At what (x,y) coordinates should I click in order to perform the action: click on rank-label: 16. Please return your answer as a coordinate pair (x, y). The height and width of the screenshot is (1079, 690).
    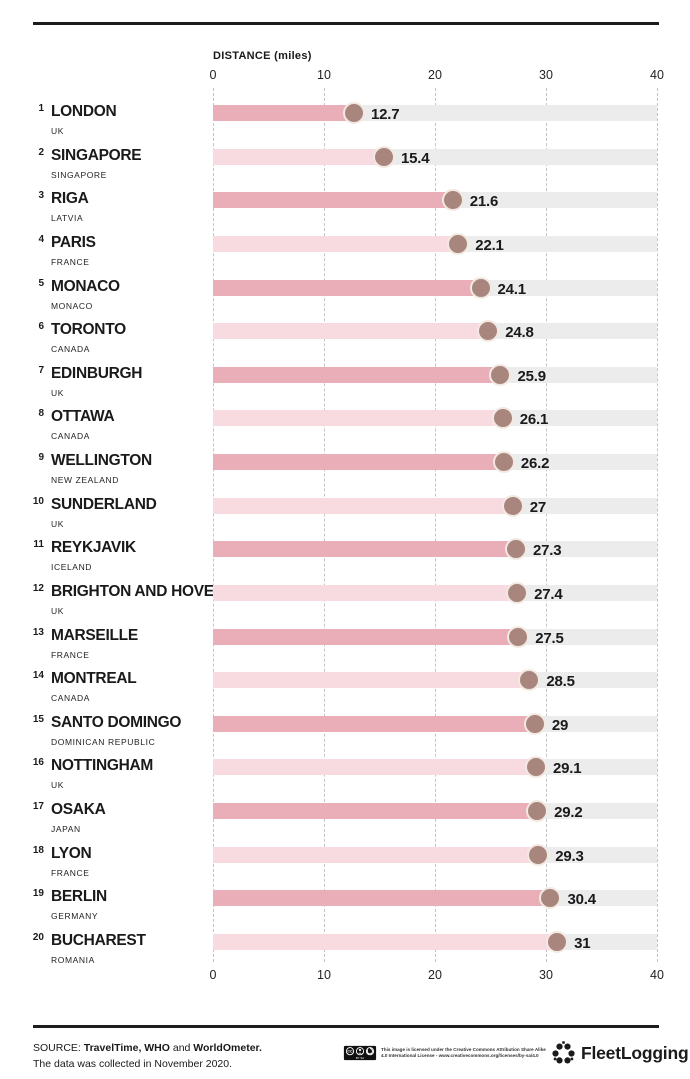
    Looking at the image, I should click on (38, 763).